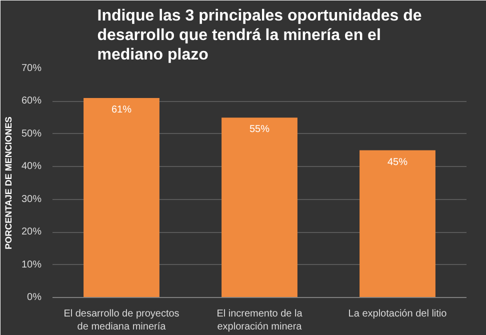 Image resolution: width=486 pixels, height=335 pixels. I want to click on y-tick-label: 20%, so click(31, 232).